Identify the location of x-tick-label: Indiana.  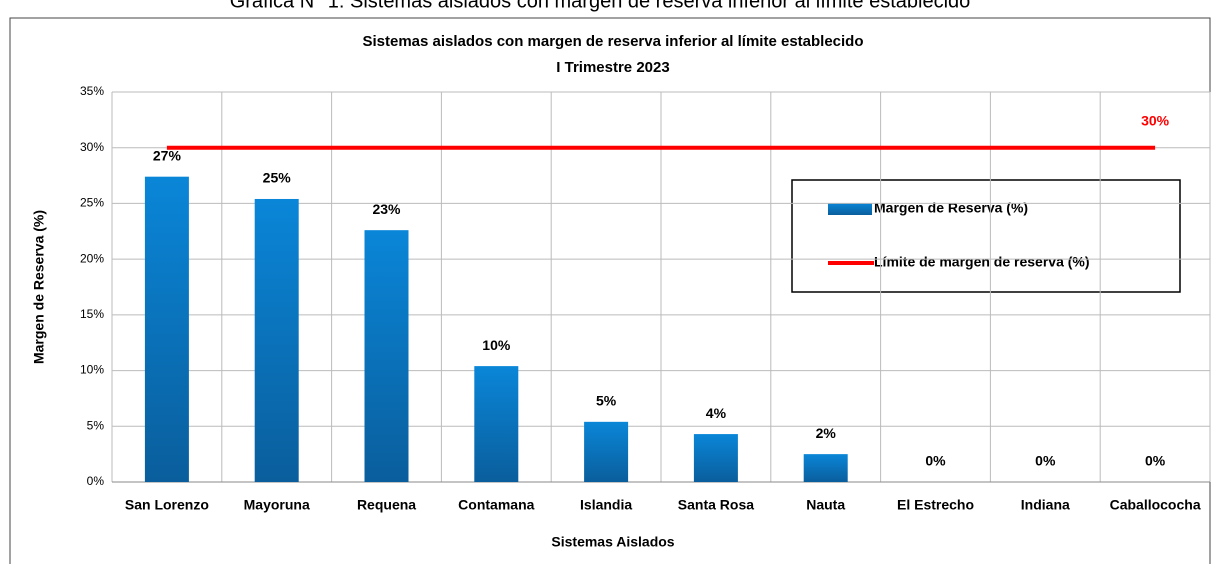
(1045, 505).